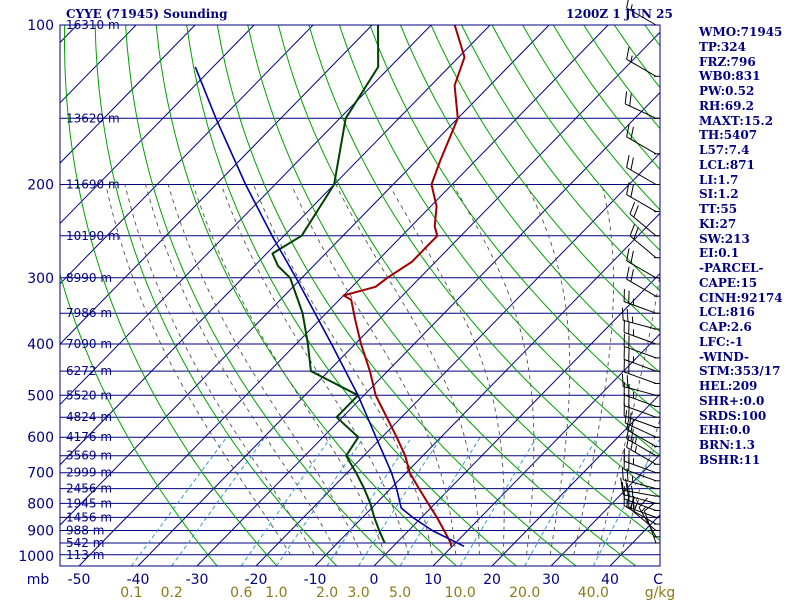 Image resolution: width=800 pixels, height=600 pixels. What do you see at coordinates (727, 164) in the screenshot?
I see `stat-item: LCL:871` at bounding box center [727, 164].